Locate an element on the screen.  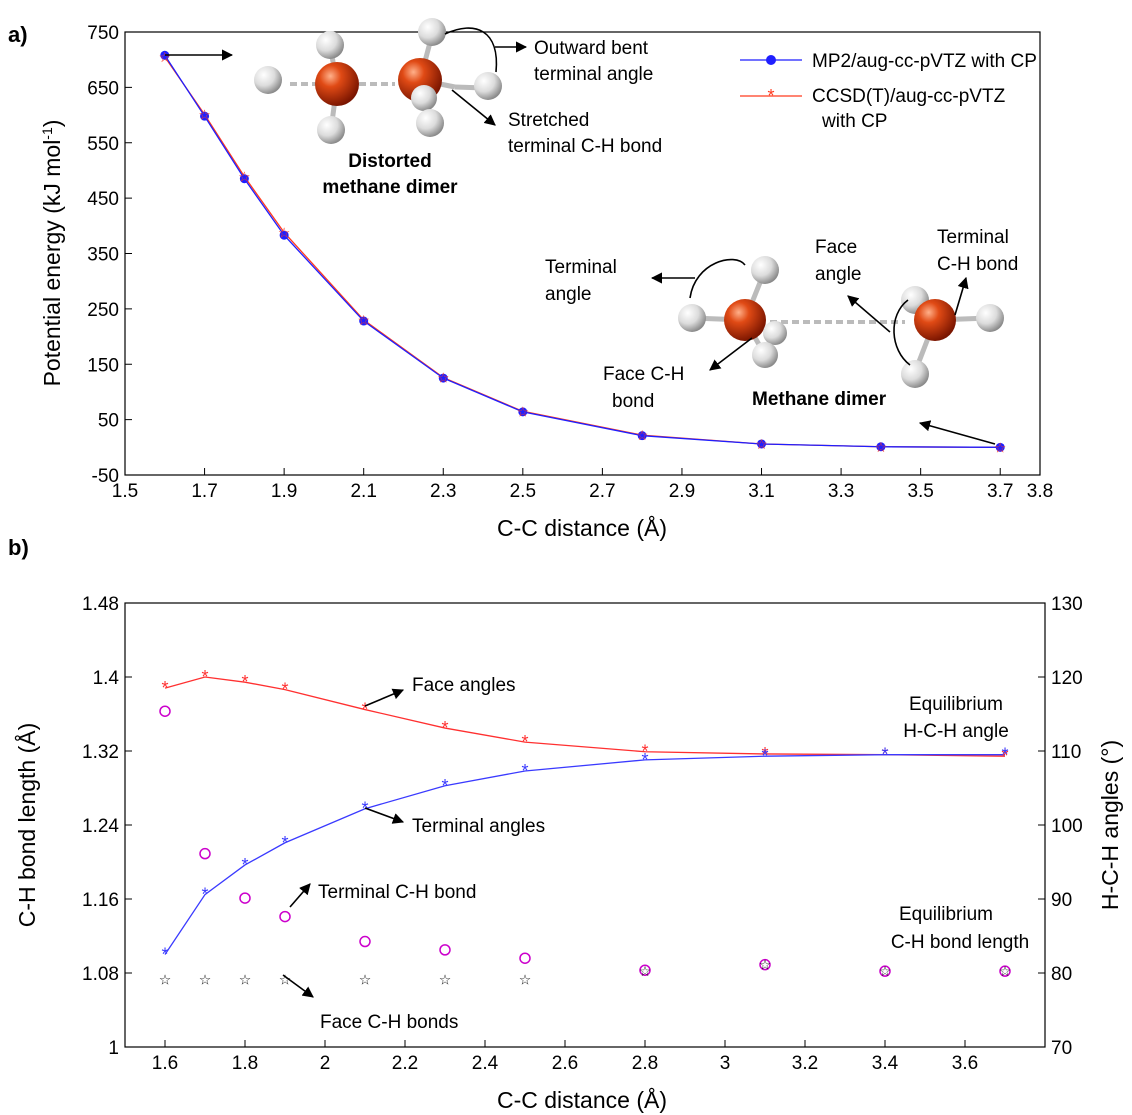
y-tick-label-b-left: 1 is located at coordinates (113, 1048).